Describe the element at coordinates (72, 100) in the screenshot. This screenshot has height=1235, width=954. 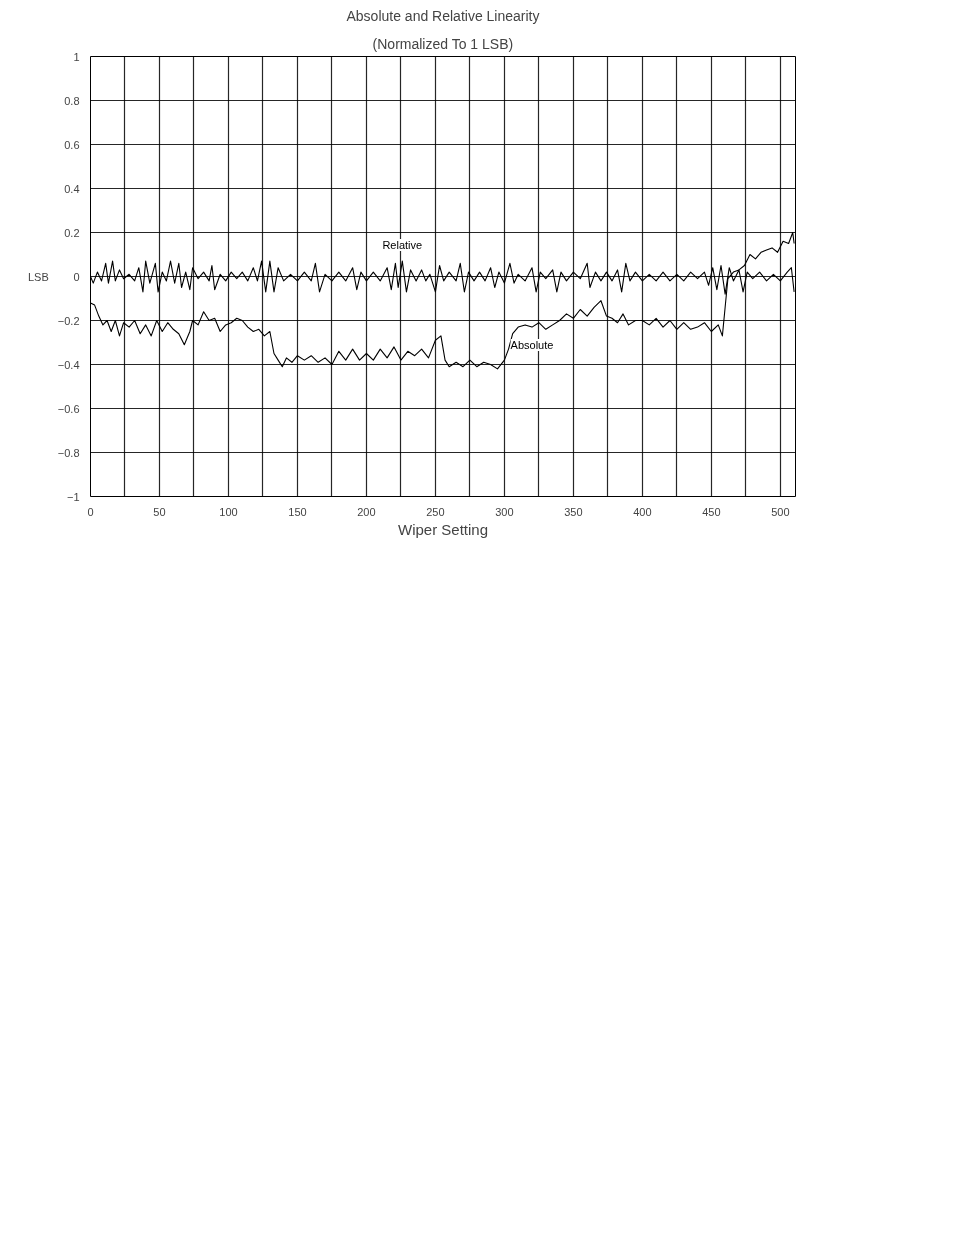
I see `y-tick-label: 0.8` at that location.